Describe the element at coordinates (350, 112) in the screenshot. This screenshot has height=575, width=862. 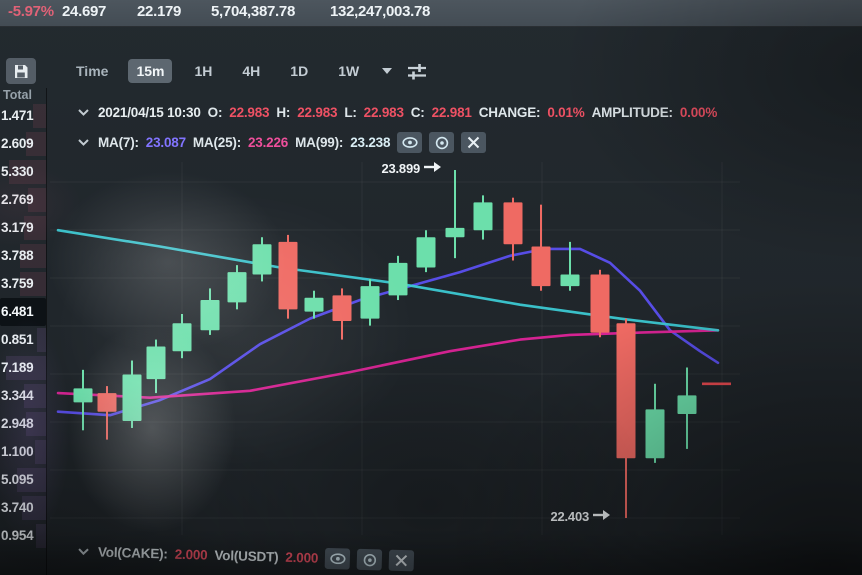
I see `legend-label: L:` at that location.